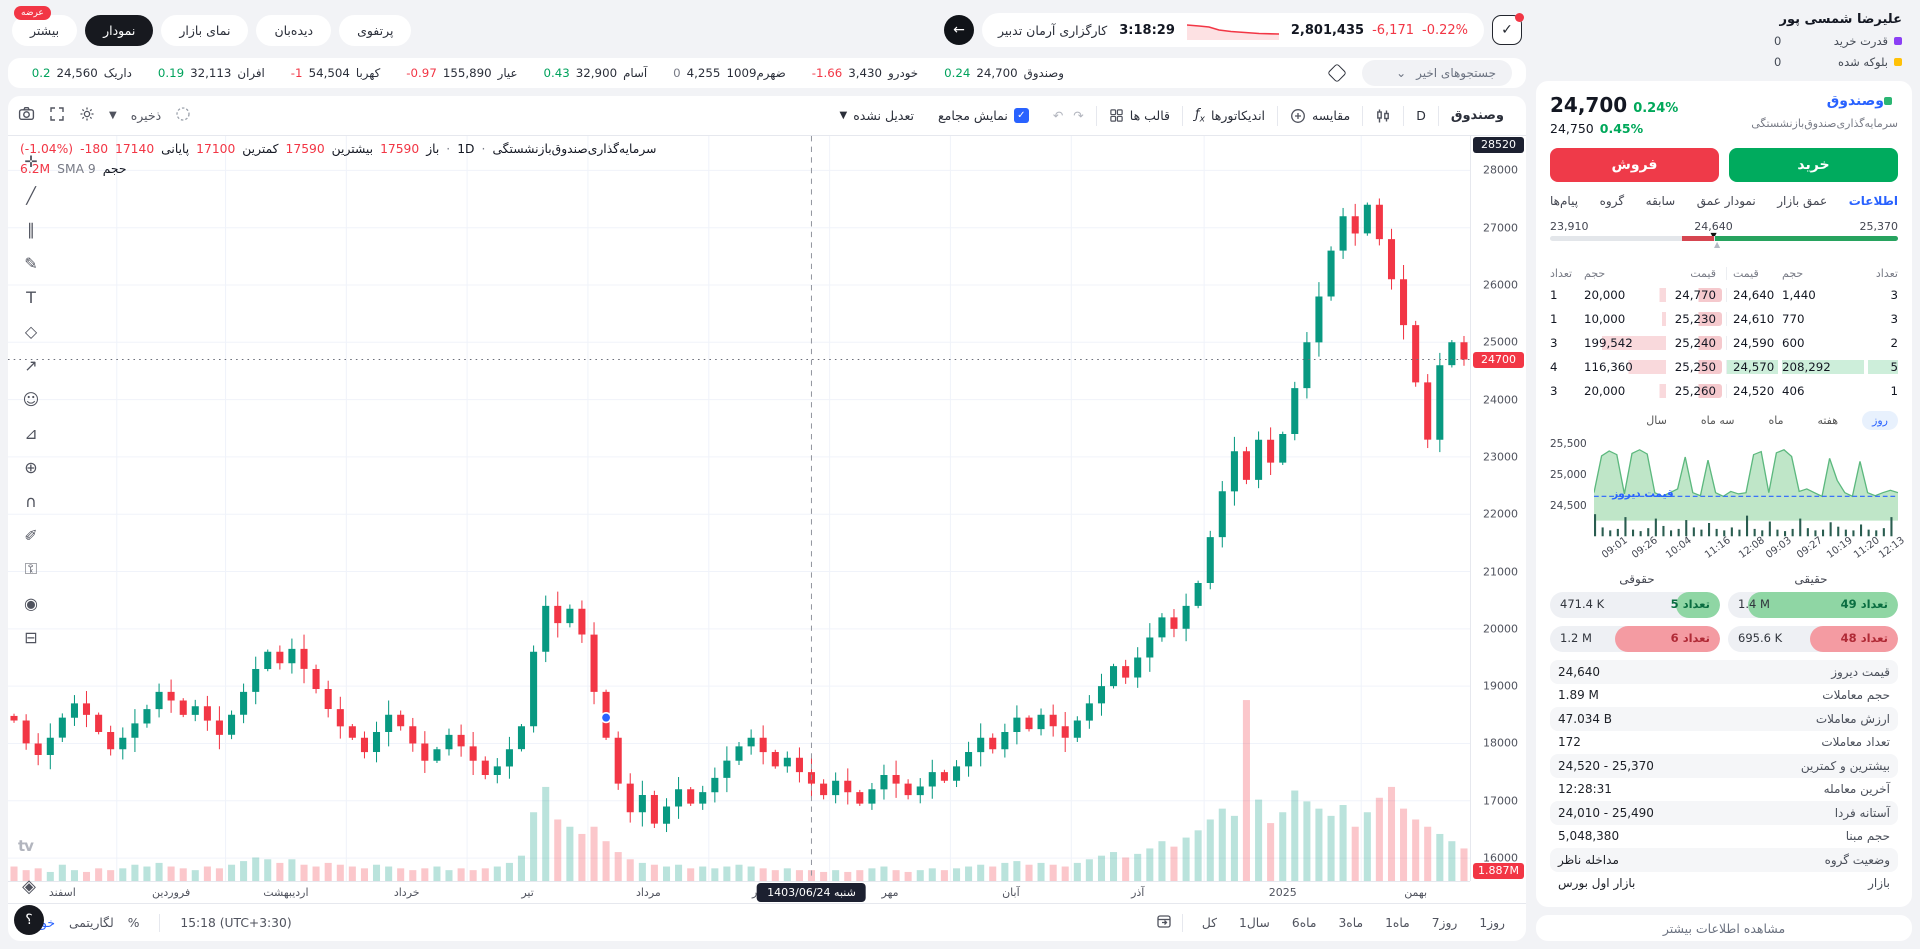 The image size is (1920, 949). Describe the element at coordinates (31, 263) in the screenshot. I see `brush-icon: ✎` at that location.